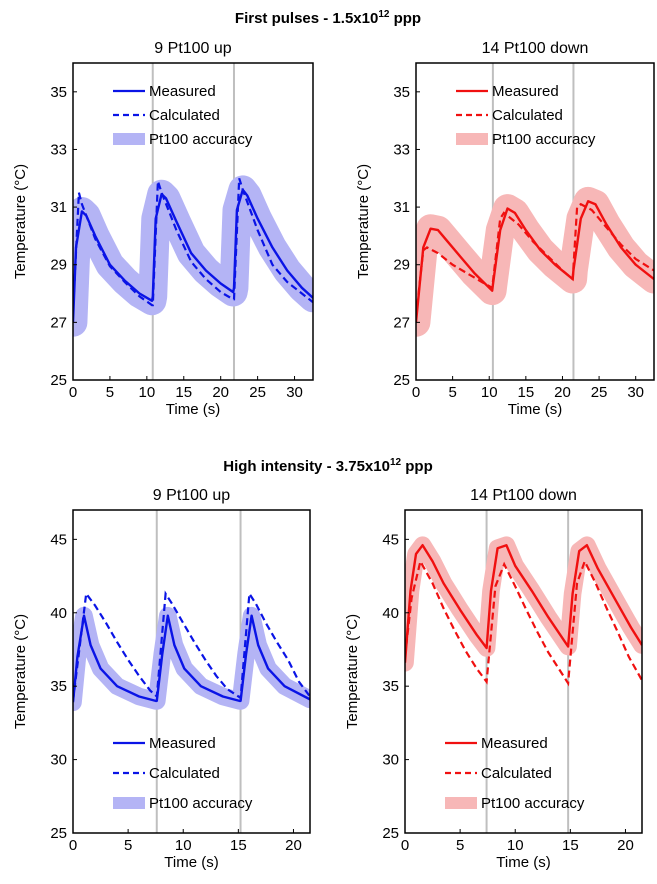  What do you see at coordinates (328, 18) in the screenshot?
I see `section-title-first-pulses: First pulses - 1.5x1012 ppp` at bounding box center [328, 18].